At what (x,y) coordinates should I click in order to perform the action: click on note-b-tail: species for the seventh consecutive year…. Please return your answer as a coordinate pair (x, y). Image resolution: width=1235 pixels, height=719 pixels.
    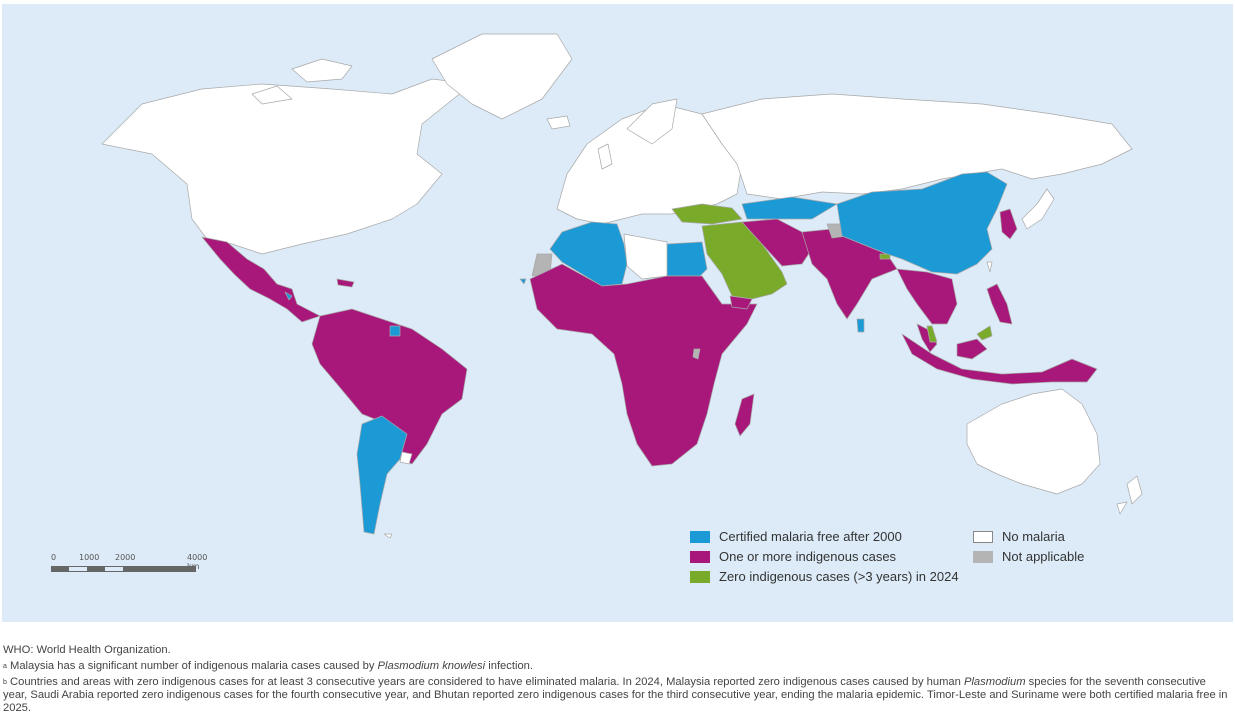
    Looking at the image, I should click on (615, 695).